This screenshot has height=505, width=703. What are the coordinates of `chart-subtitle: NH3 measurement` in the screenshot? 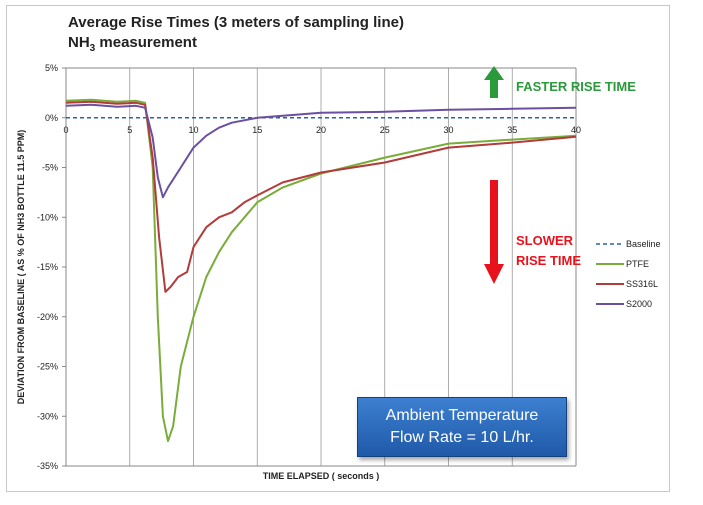 It's located at (132, 44).